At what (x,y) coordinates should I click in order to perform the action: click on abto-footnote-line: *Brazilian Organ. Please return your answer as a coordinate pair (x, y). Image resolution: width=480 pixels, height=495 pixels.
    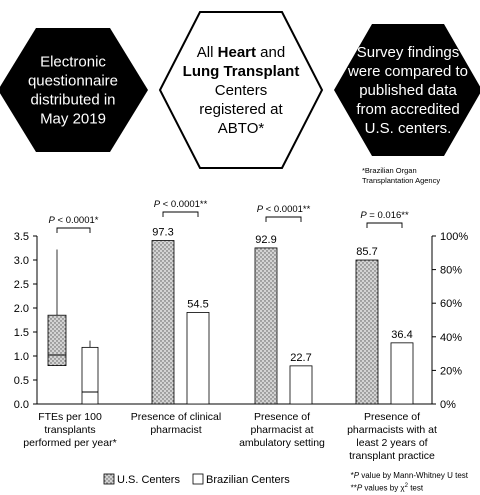
    Looking at the image, I should click on (389, 170).